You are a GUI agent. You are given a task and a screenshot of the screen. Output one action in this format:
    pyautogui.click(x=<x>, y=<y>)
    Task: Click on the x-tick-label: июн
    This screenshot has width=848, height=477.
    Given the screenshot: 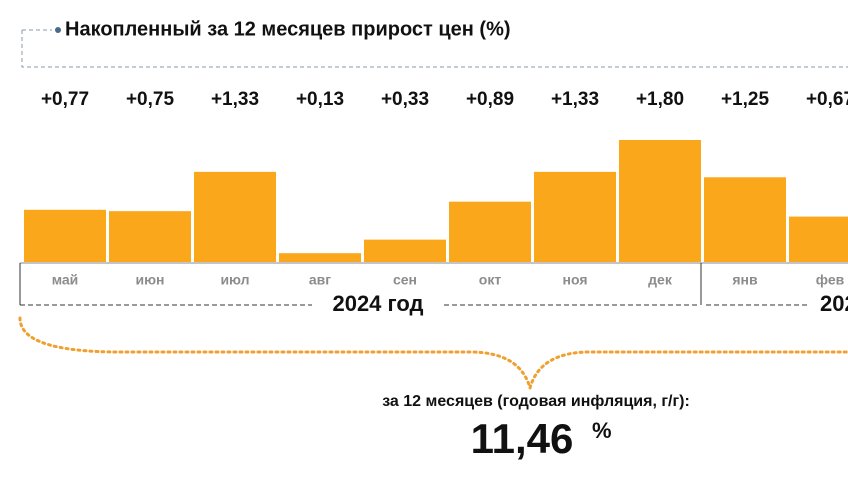 What is the action you would take?
    pyautogui.click(x=149, y=280)
    